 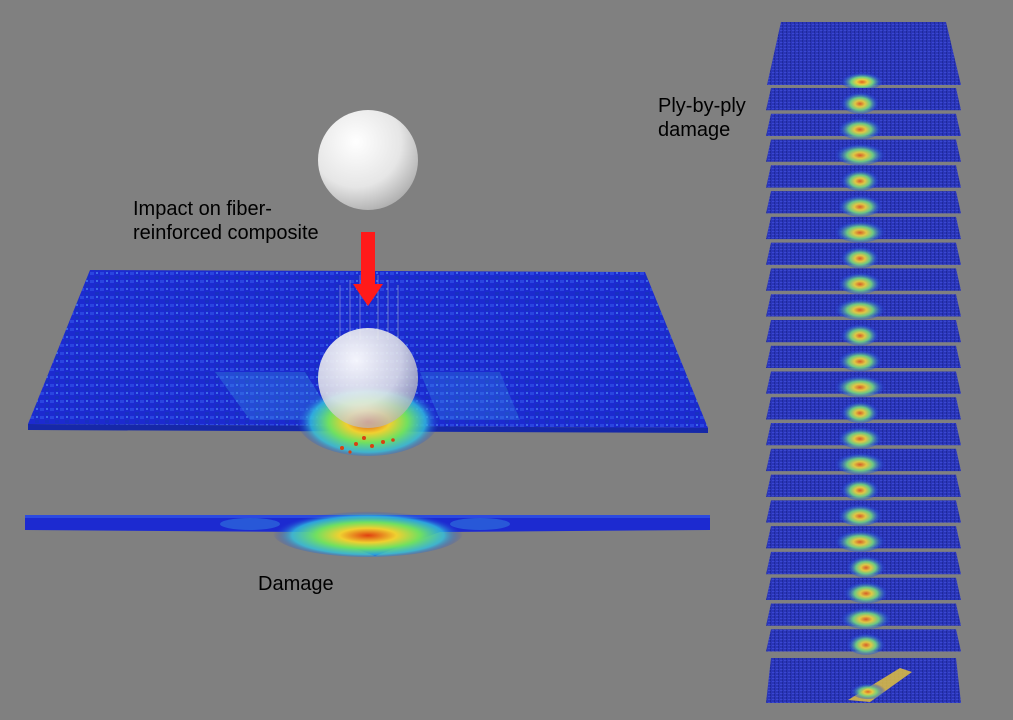 I want to click on ply-by-ply-label: Ply-by-ply damage, so click(x=718, y=118).